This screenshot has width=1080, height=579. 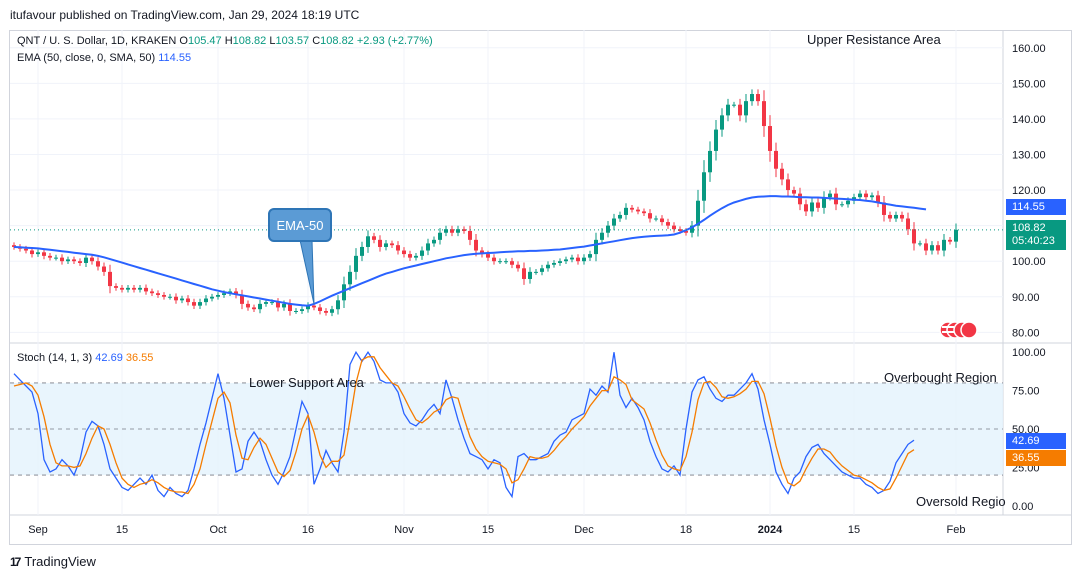 I want to click on stoch-k-value: 42.69, so click(x=109, y=358).